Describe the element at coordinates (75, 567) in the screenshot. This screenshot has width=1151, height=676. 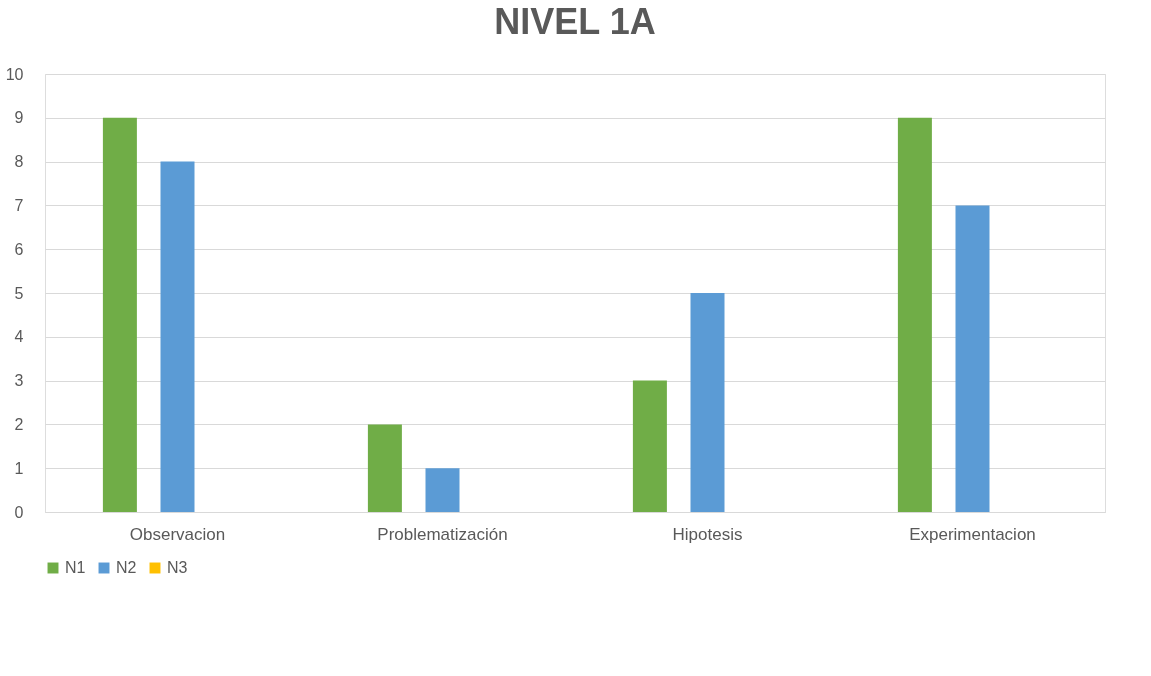
I see `legend-label: N1` at that location.